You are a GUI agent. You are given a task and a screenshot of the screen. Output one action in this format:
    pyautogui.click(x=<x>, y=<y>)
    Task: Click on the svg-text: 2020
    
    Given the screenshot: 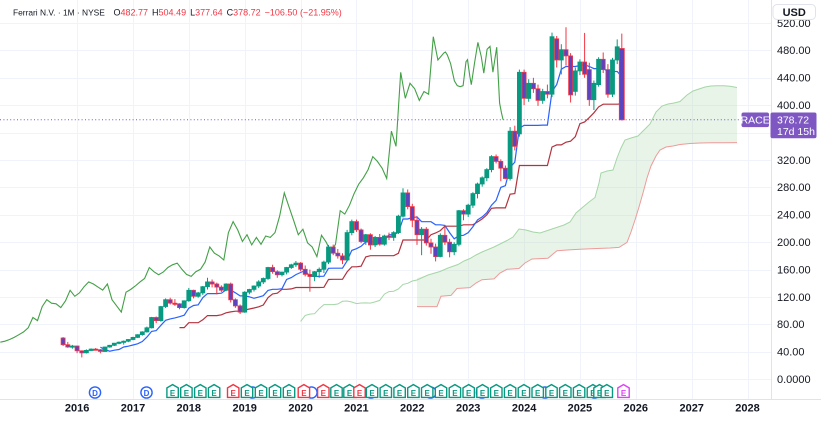 What is the action you would take?
    pyautogui.click(x=300, y=409)
    